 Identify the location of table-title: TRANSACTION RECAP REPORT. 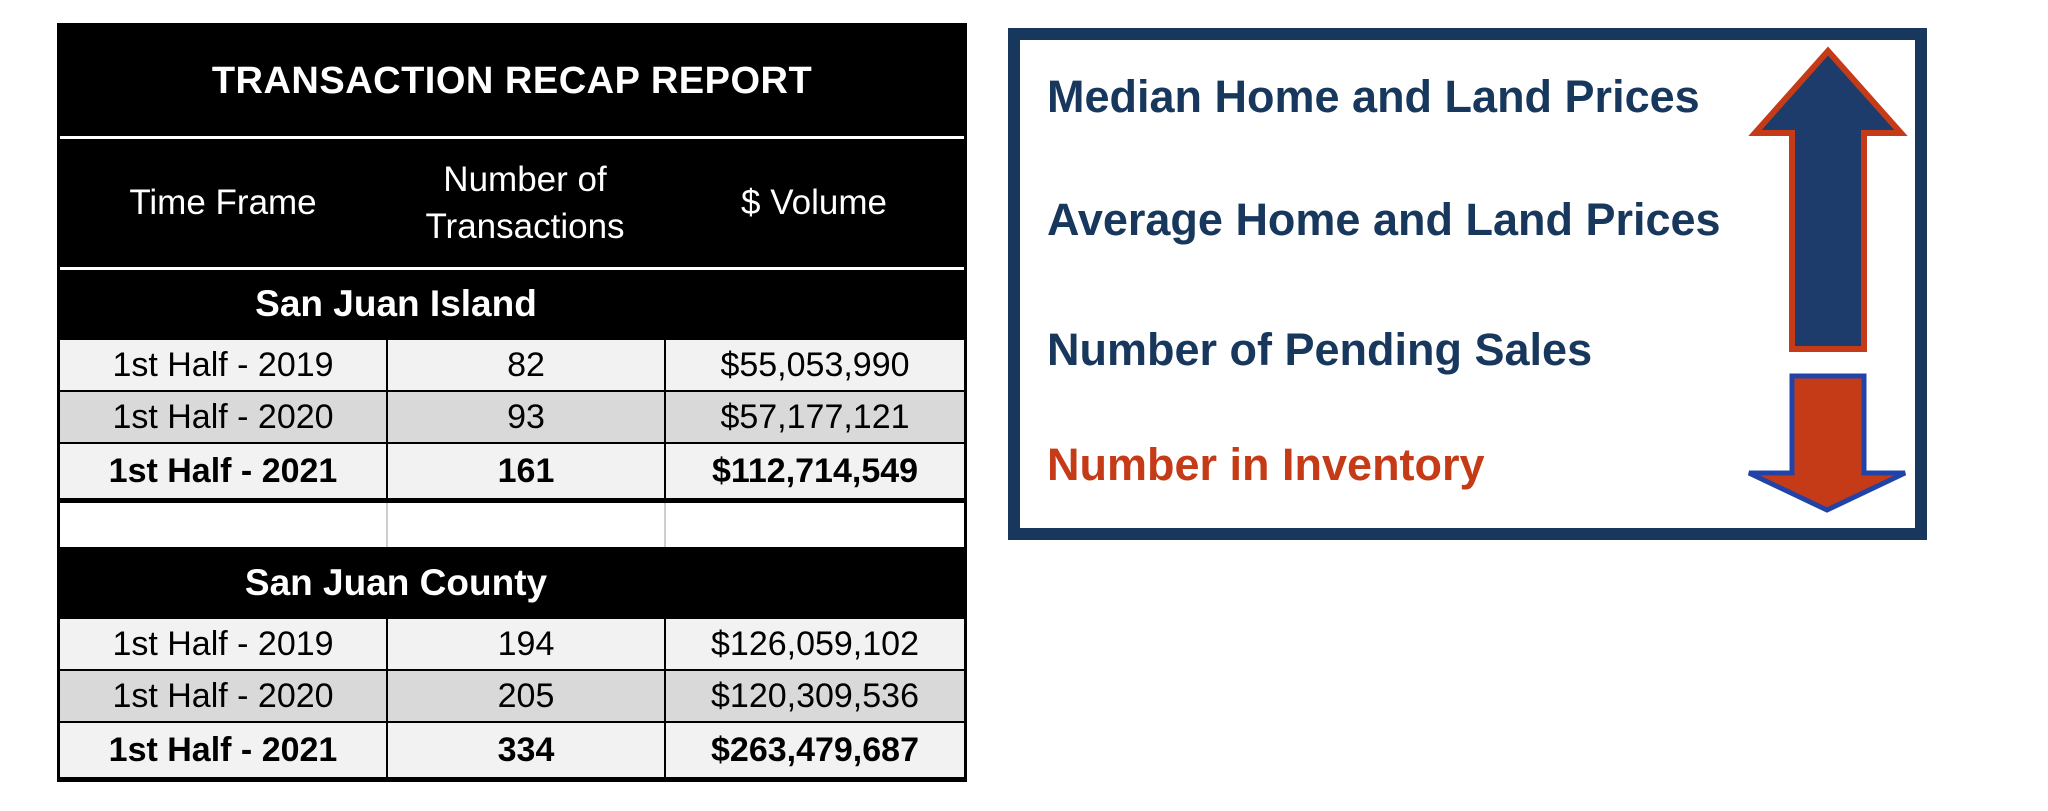
(512, 81).